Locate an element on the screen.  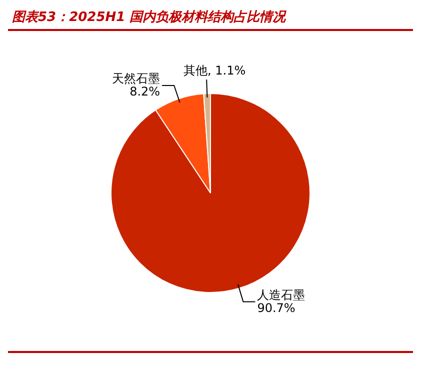
slice-label: 天然石墨 is located at coordinates (136, 79).